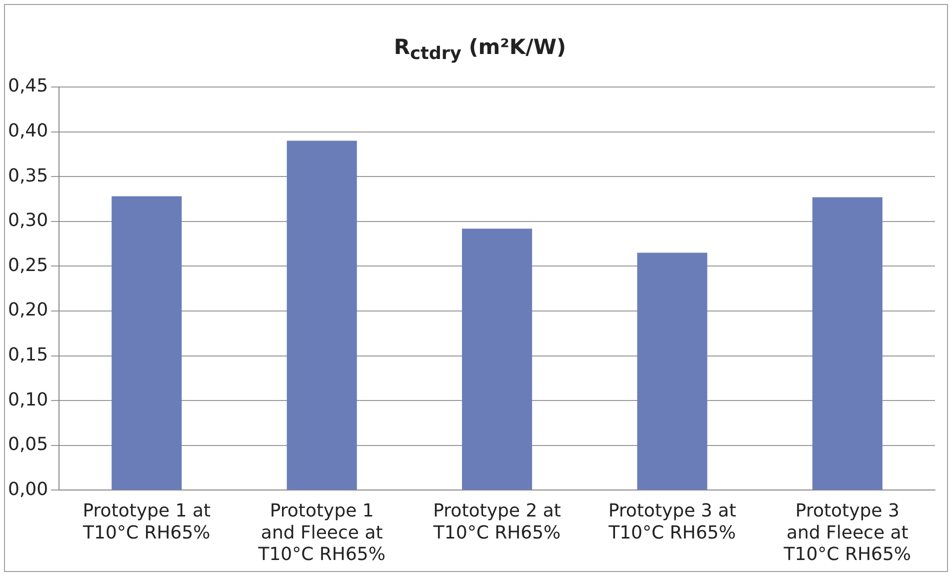 The width and height of the screenshot is (950, 574). Describe the element at coordinates (28, 355) in the screenshot. I see `y-tick-label: 0,15` at that location.